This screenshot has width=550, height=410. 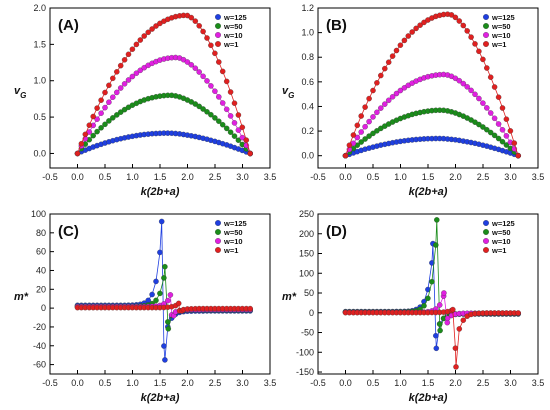 What do you see at coordinates (345, 177) in the screenshot?
I see `x-tick-label: 0.0` at bounding box center [345, 177].